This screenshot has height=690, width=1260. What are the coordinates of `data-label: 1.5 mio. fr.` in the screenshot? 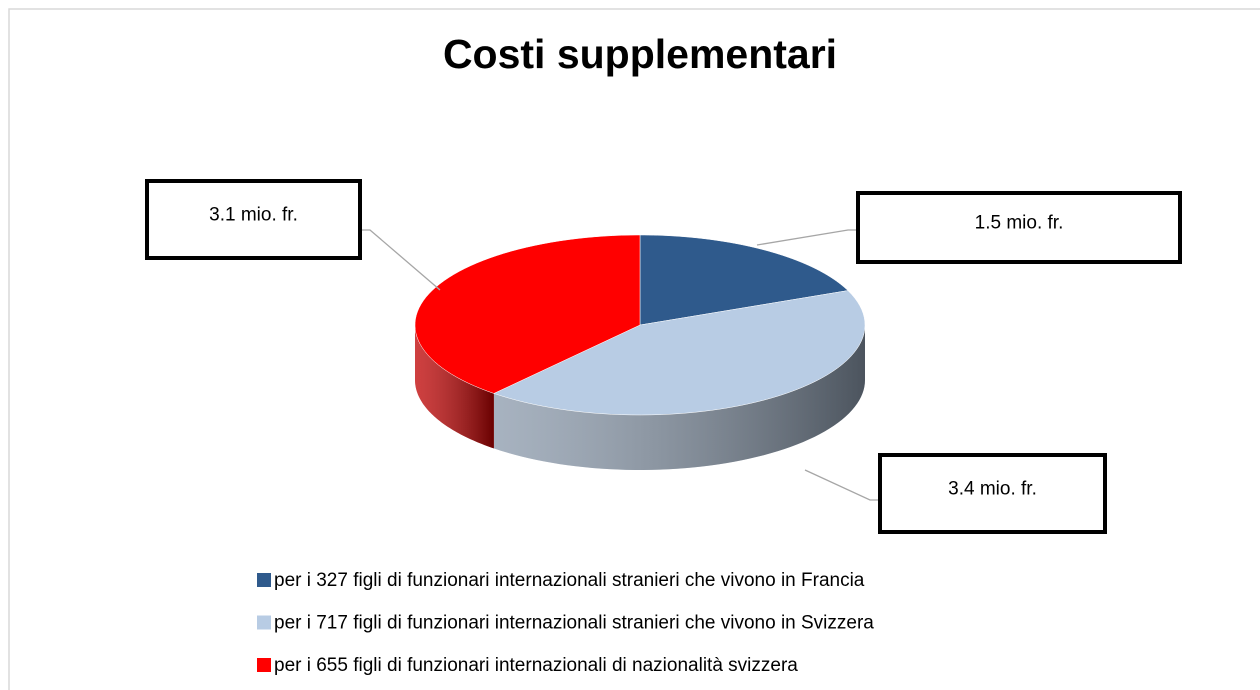 It's located at (1019, 223).